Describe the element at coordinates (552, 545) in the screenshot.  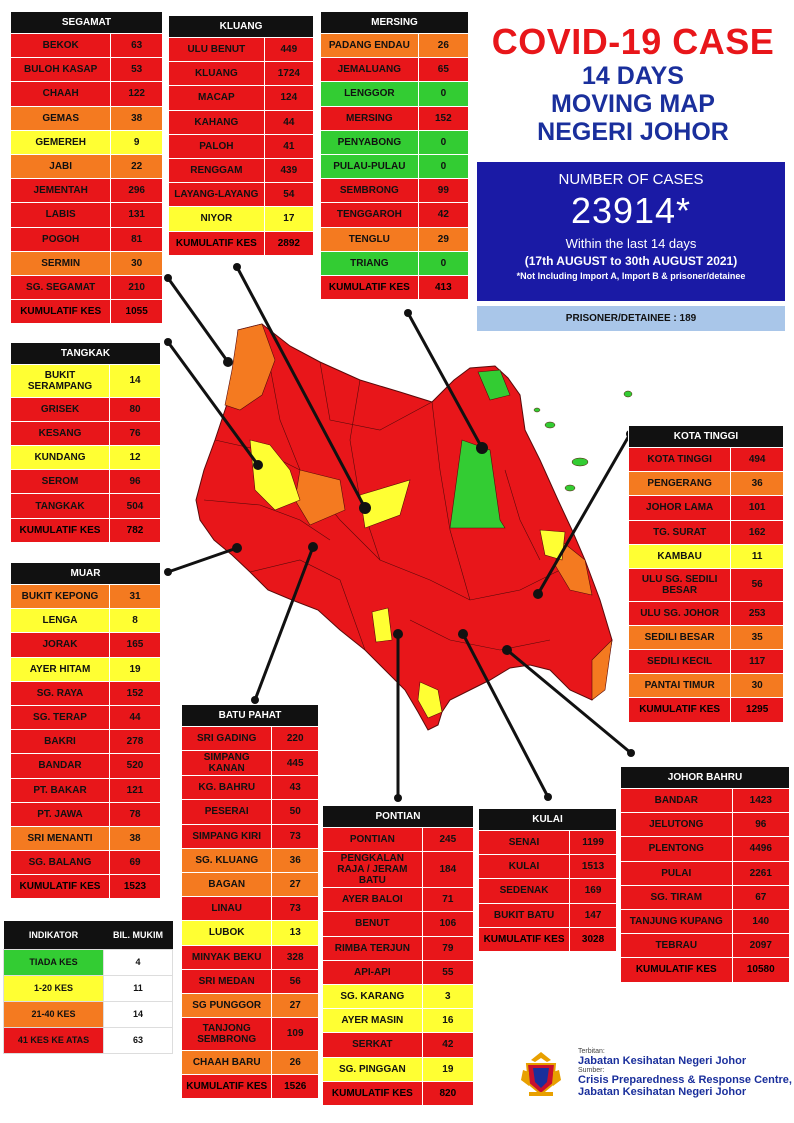
I see `map-area-yellow-e` at that location.